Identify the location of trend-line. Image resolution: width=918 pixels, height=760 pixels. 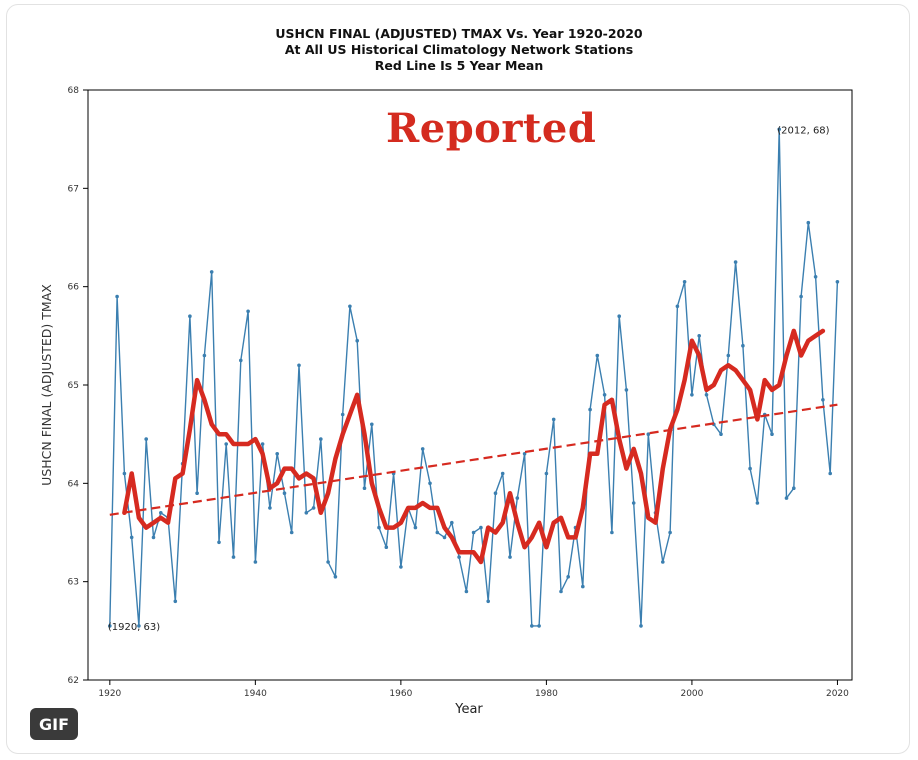
(473, 459).